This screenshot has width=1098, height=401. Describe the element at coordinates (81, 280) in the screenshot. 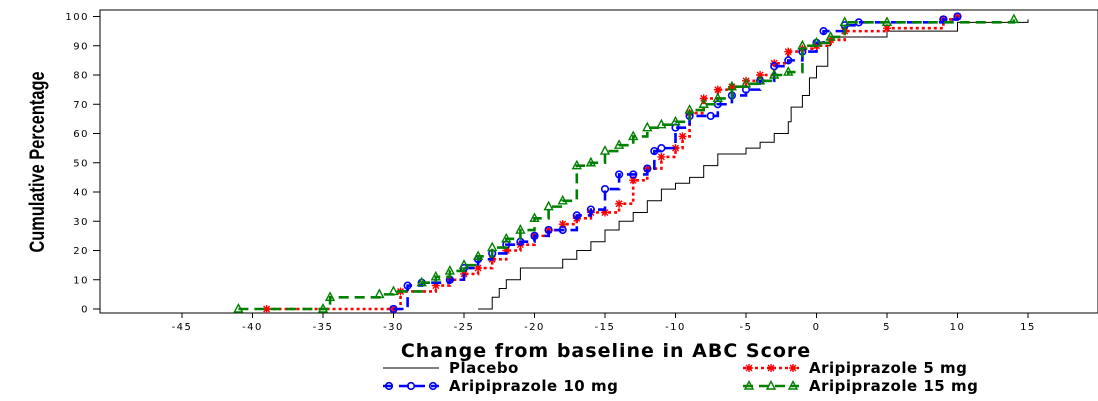

I see `y-tick-label: 10` at that location.